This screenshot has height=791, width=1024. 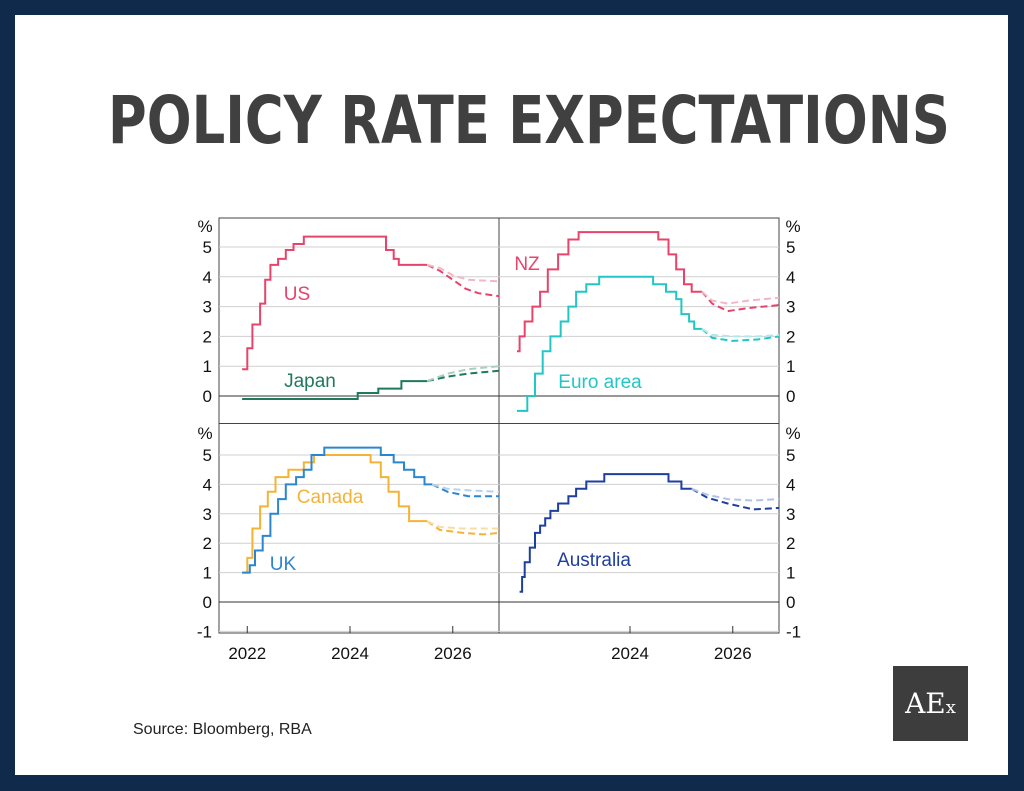 What do you see at coordinates (950, 707) in the screenshot?
I see `logo-text-small: x` at bounding box center [950, 707].